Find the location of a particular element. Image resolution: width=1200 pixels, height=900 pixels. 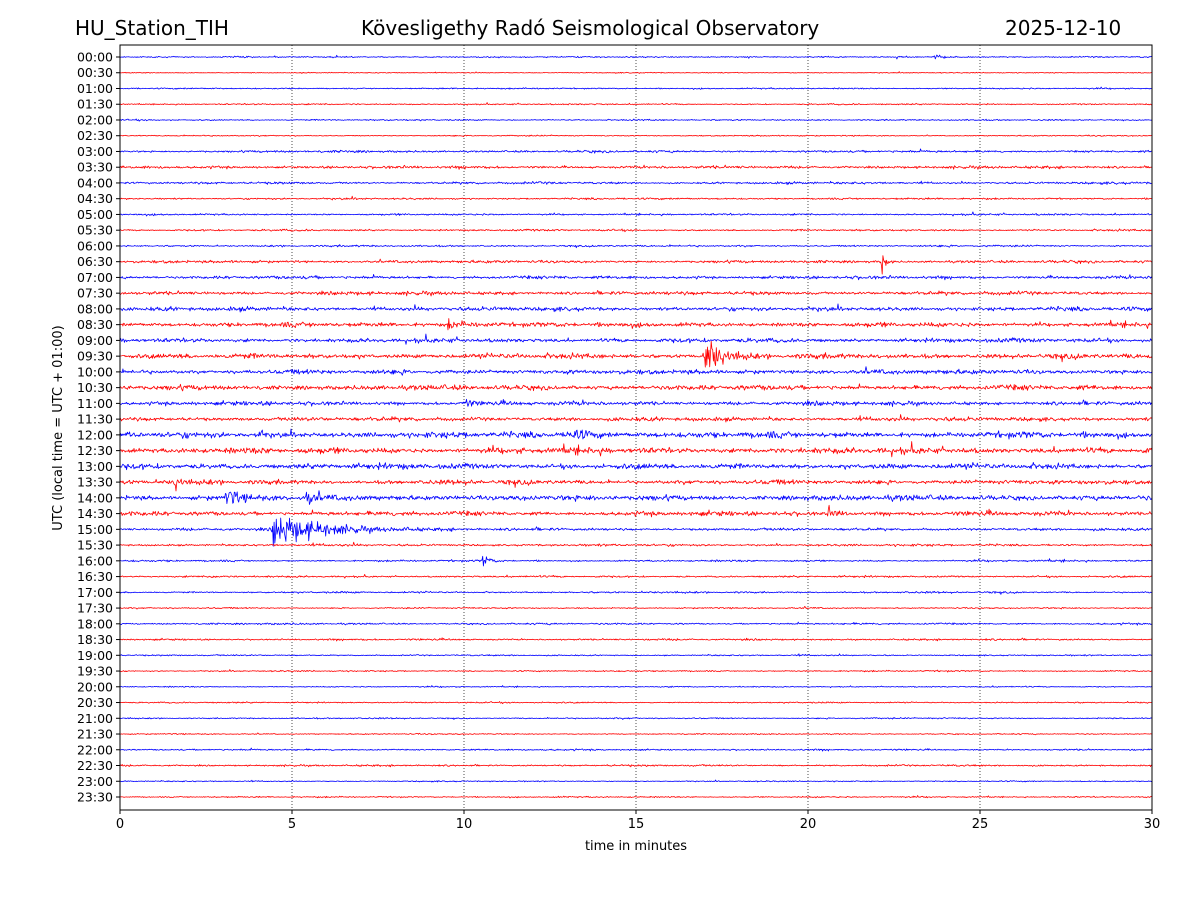

x-tick-label: 10 is located at coordinates (464, 824).